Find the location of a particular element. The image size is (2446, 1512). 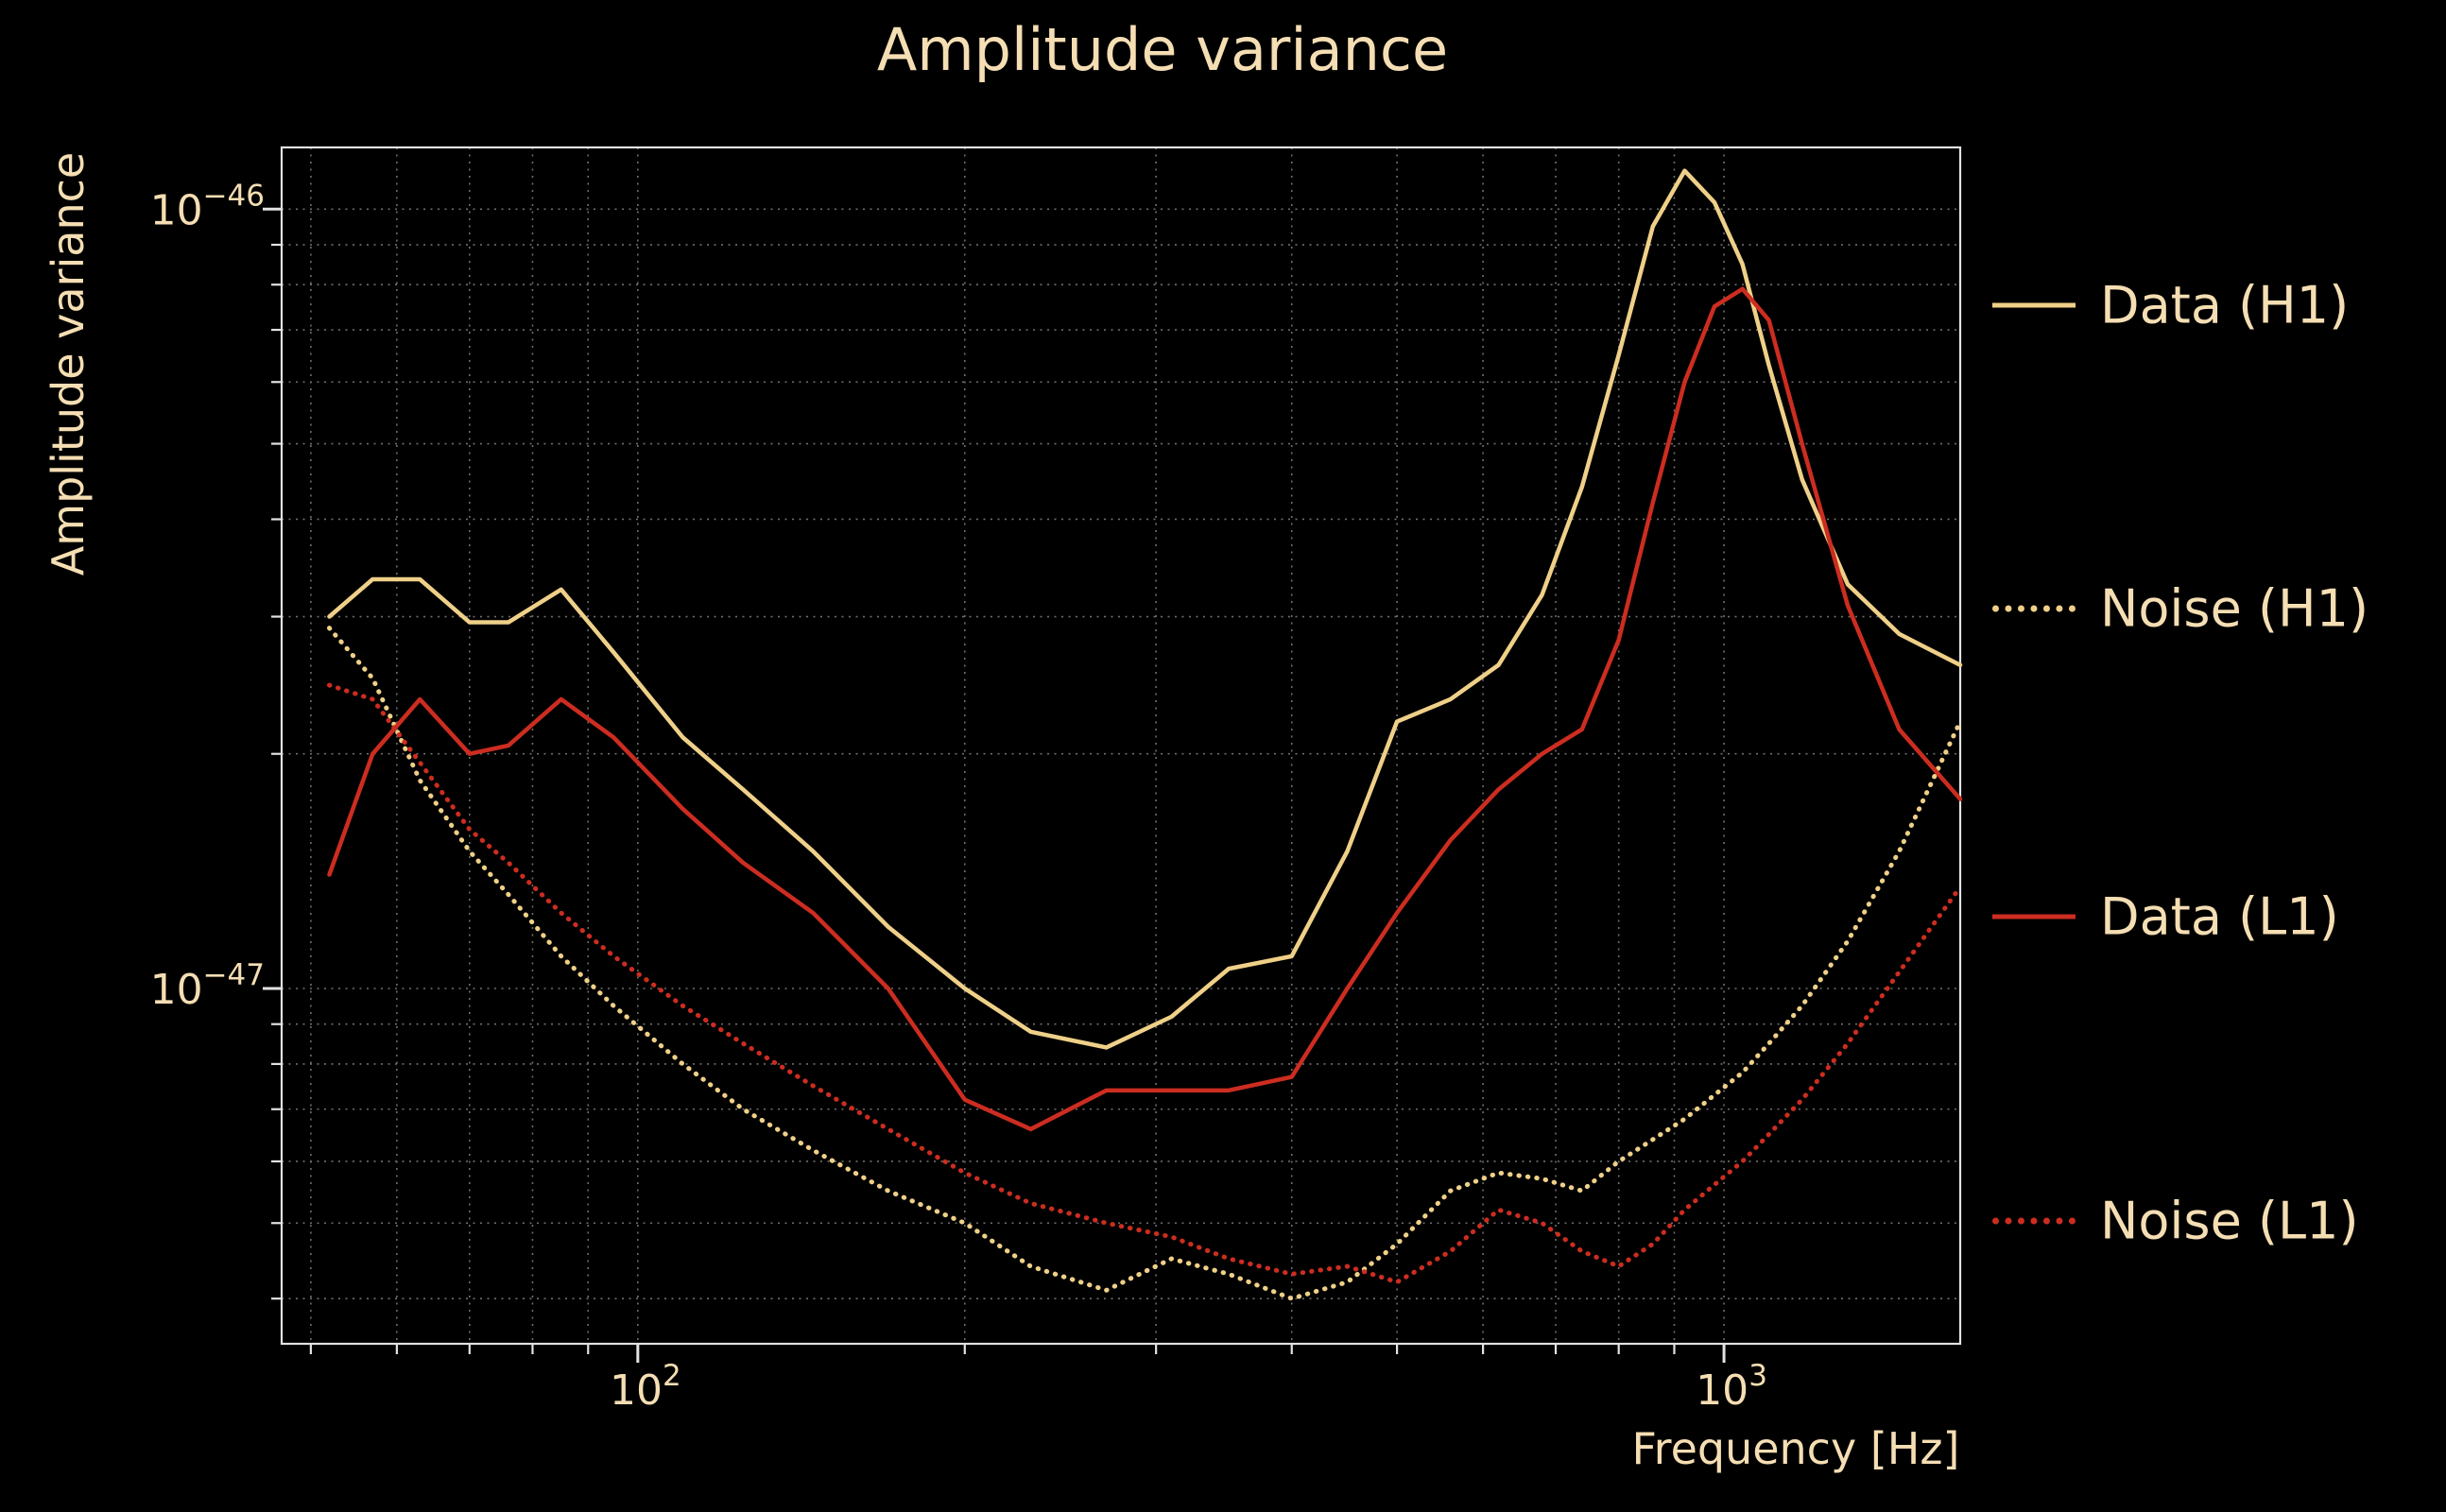

legend-label-data-h1: Data (H1) is located at coordinates (2225, 305).